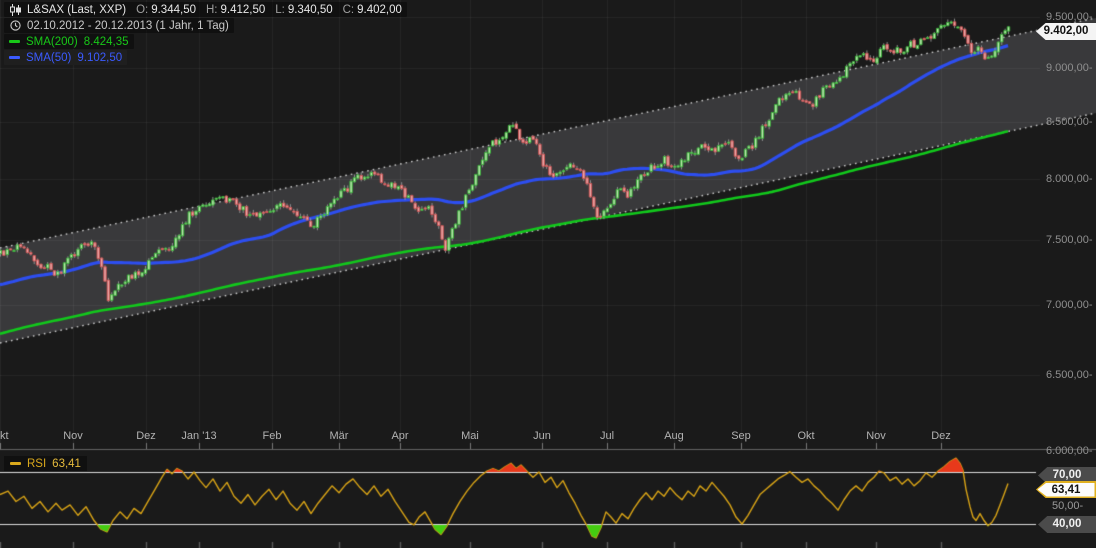 The width and height of the screenshot is (1096, 548). I want to click on x-axis-label: Jul, so click(607, 436).